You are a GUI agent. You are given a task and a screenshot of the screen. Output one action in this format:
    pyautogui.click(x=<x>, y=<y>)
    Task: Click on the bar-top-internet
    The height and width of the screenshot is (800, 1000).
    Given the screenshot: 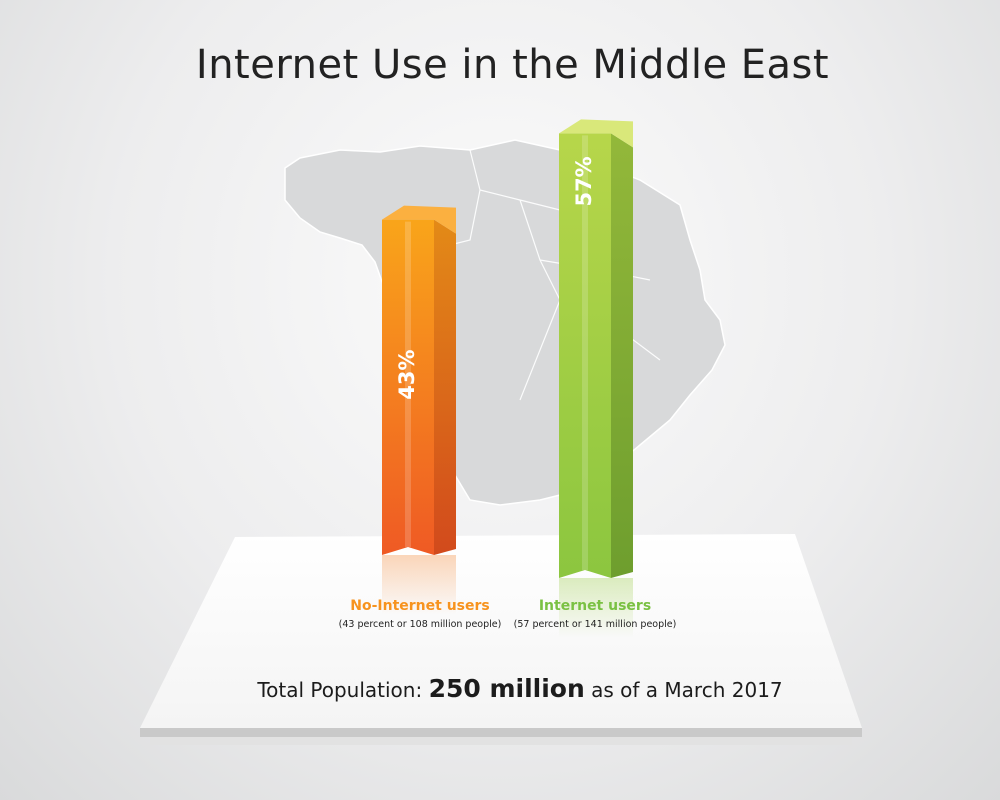 What is the action you would take?
    pyautogui.click(x=596, y=133)
    